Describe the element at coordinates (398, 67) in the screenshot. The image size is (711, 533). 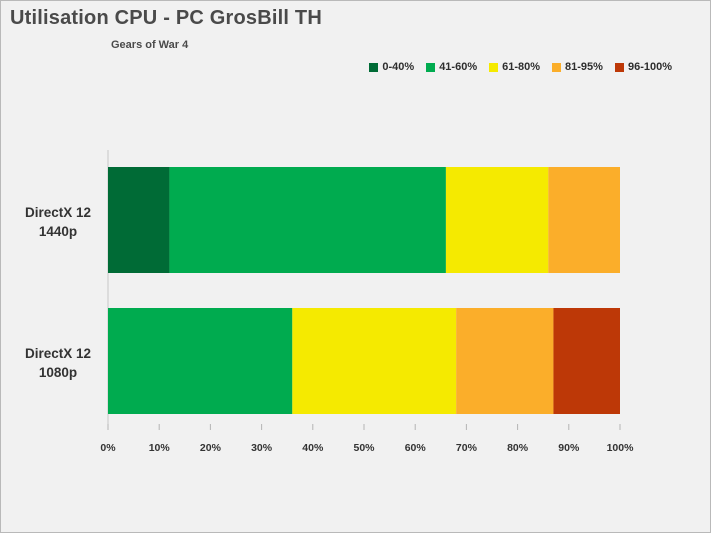
I see `legend-label: 0-40%` at that location.